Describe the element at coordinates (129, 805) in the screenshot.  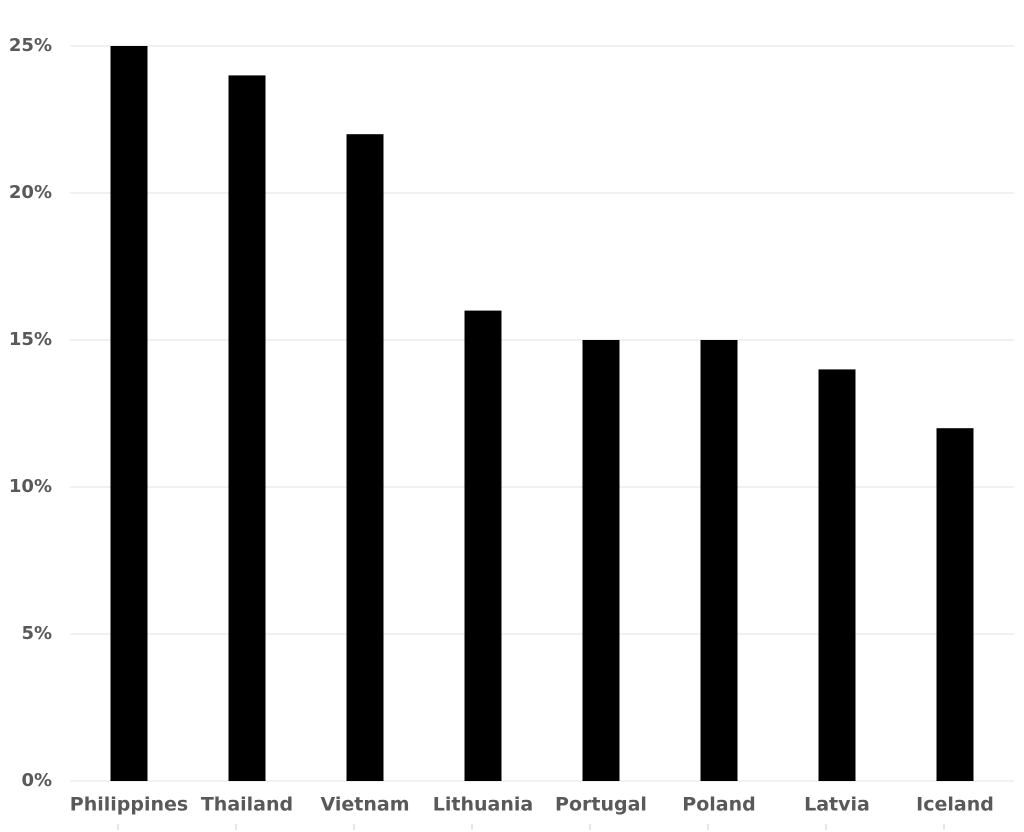
I see `x-tick-label: Philippines` at that location.